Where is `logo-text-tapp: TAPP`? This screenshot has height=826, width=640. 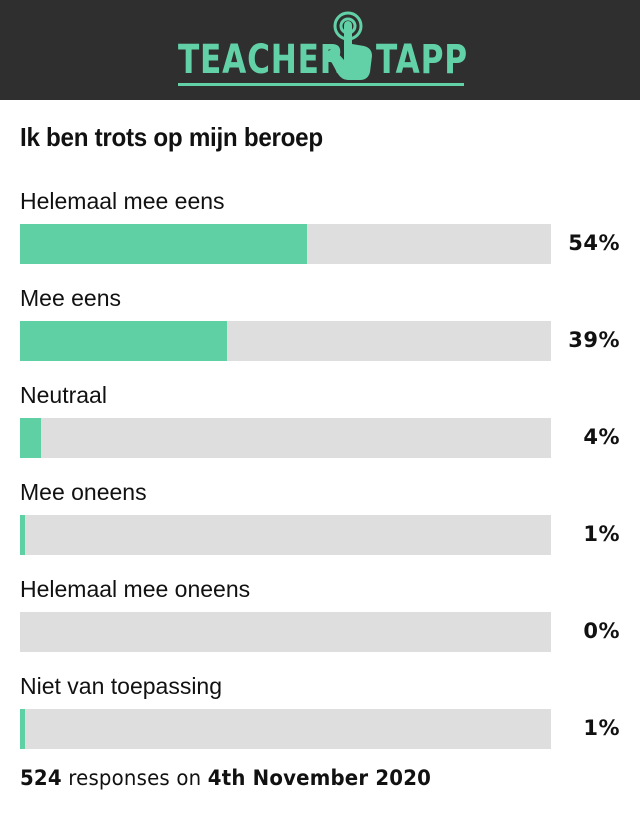 logo-text-tapp: TAPP is located at coordinates (422, 60).